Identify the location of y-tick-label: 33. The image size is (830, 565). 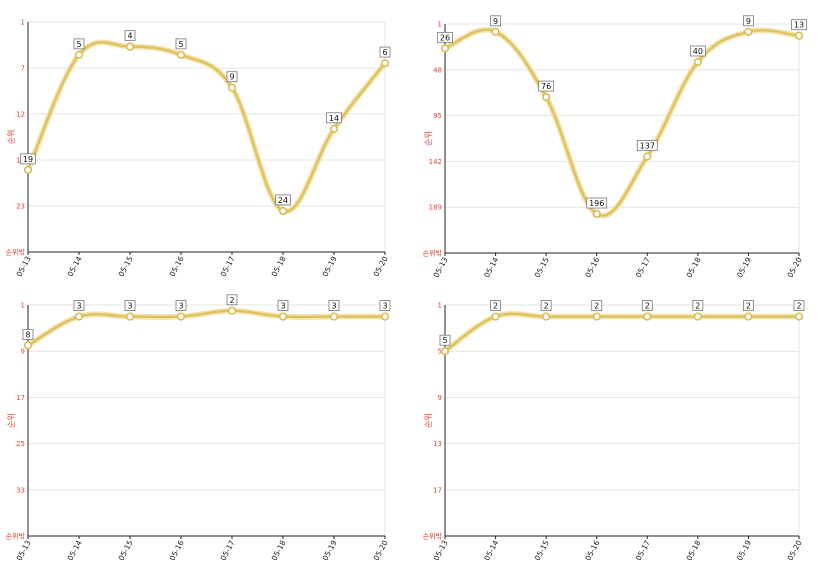
(20, 490).